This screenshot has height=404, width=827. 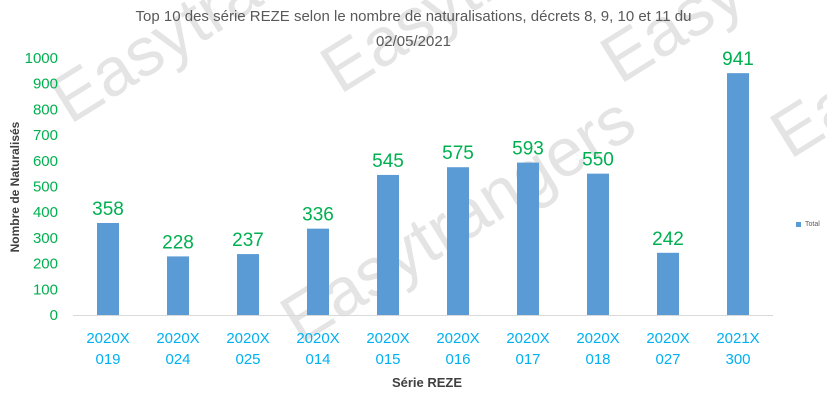 What do you see at coordinates (45, 135) in the screenshot?
I see `y-tick-label: 700` at bounding box center [45, 135].